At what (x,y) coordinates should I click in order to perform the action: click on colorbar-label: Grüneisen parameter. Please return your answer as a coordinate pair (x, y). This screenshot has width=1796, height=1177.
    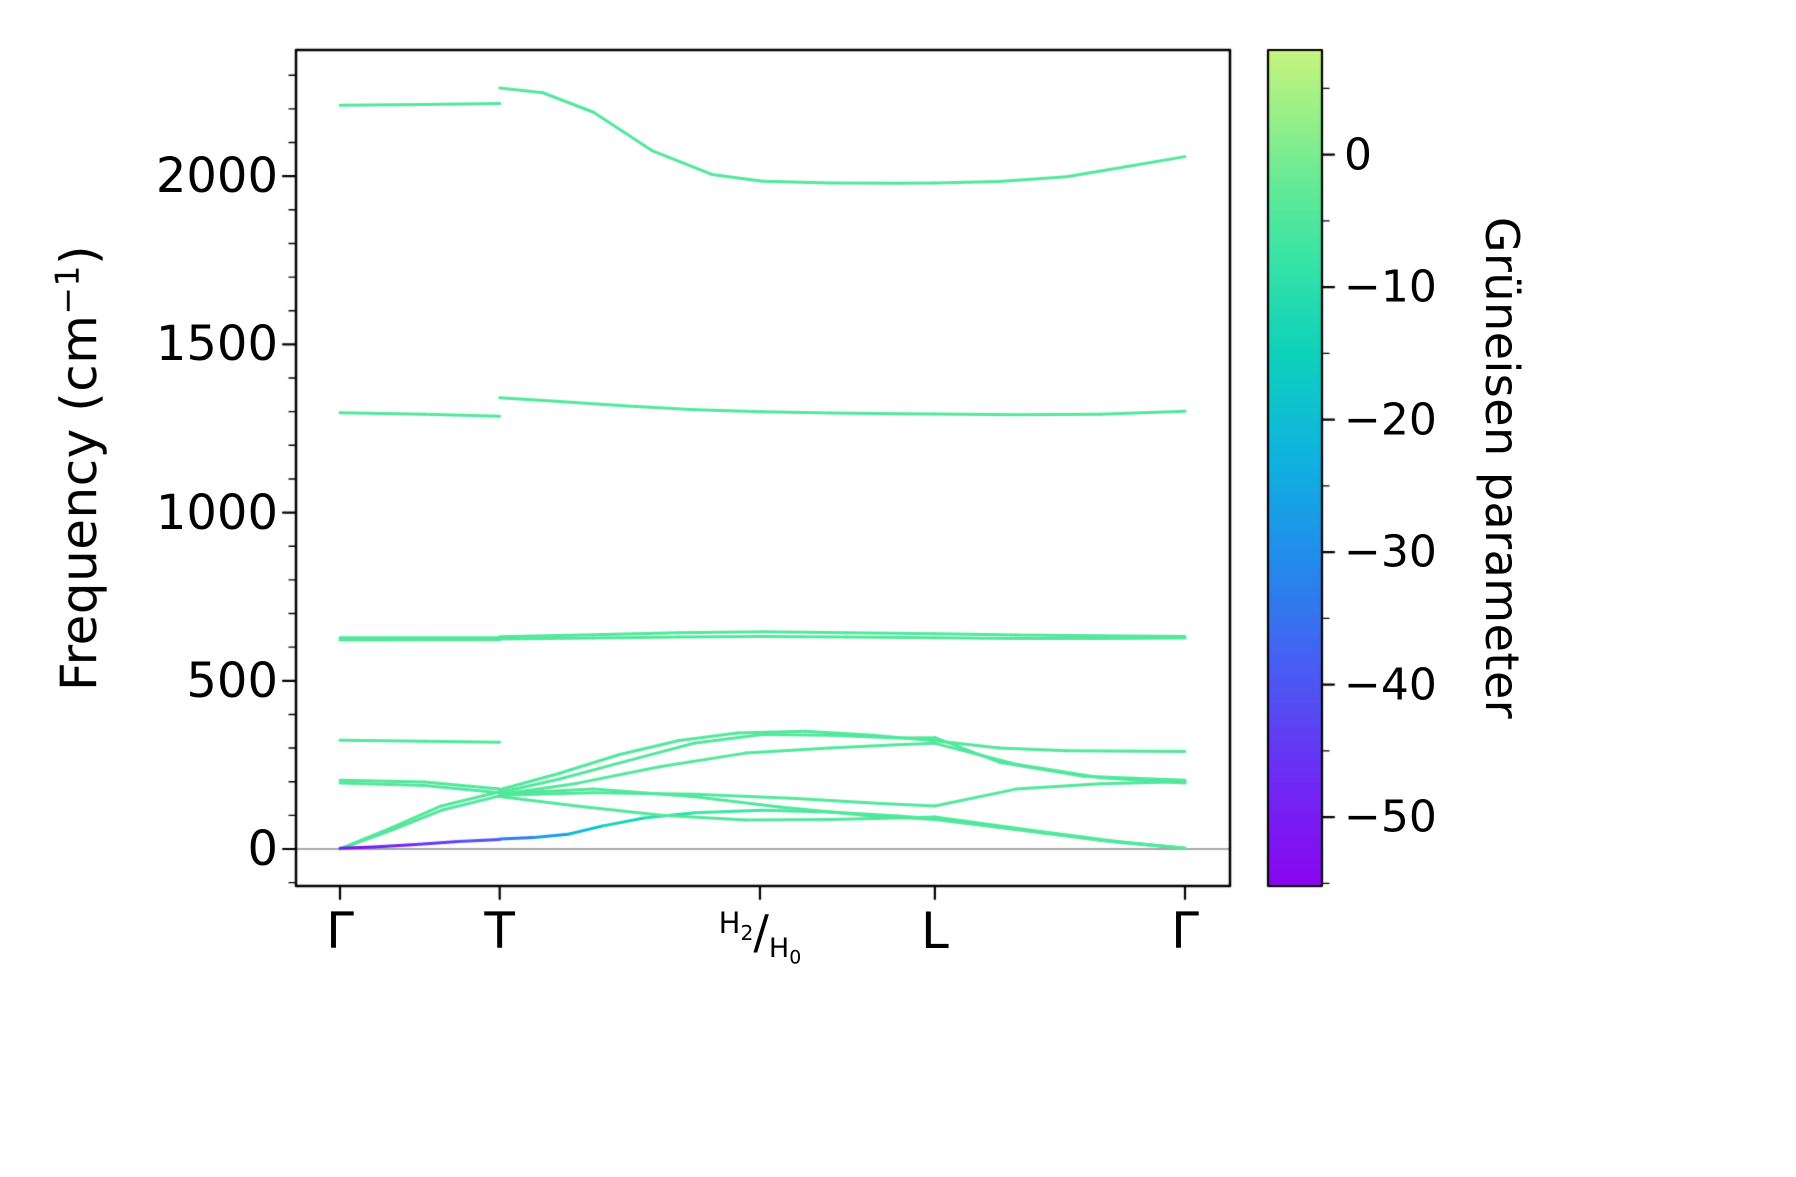
    Looking at the image, I should click on (1502, 468).